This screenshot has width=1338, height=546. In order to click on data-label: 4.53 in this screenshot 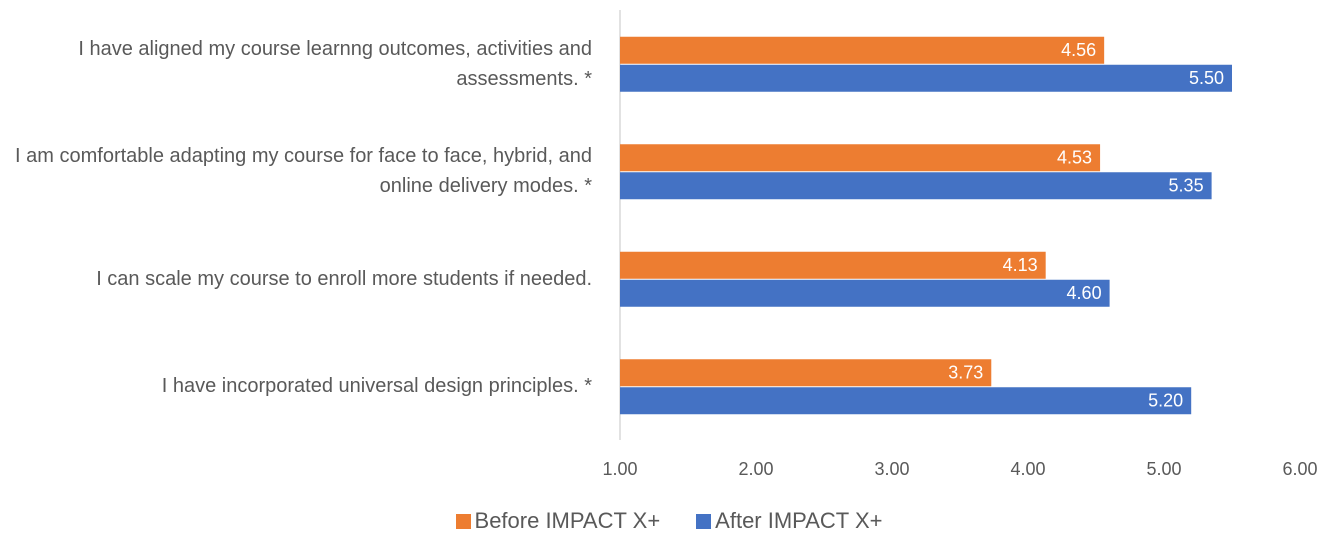, I will do `click(1074, 158)`.